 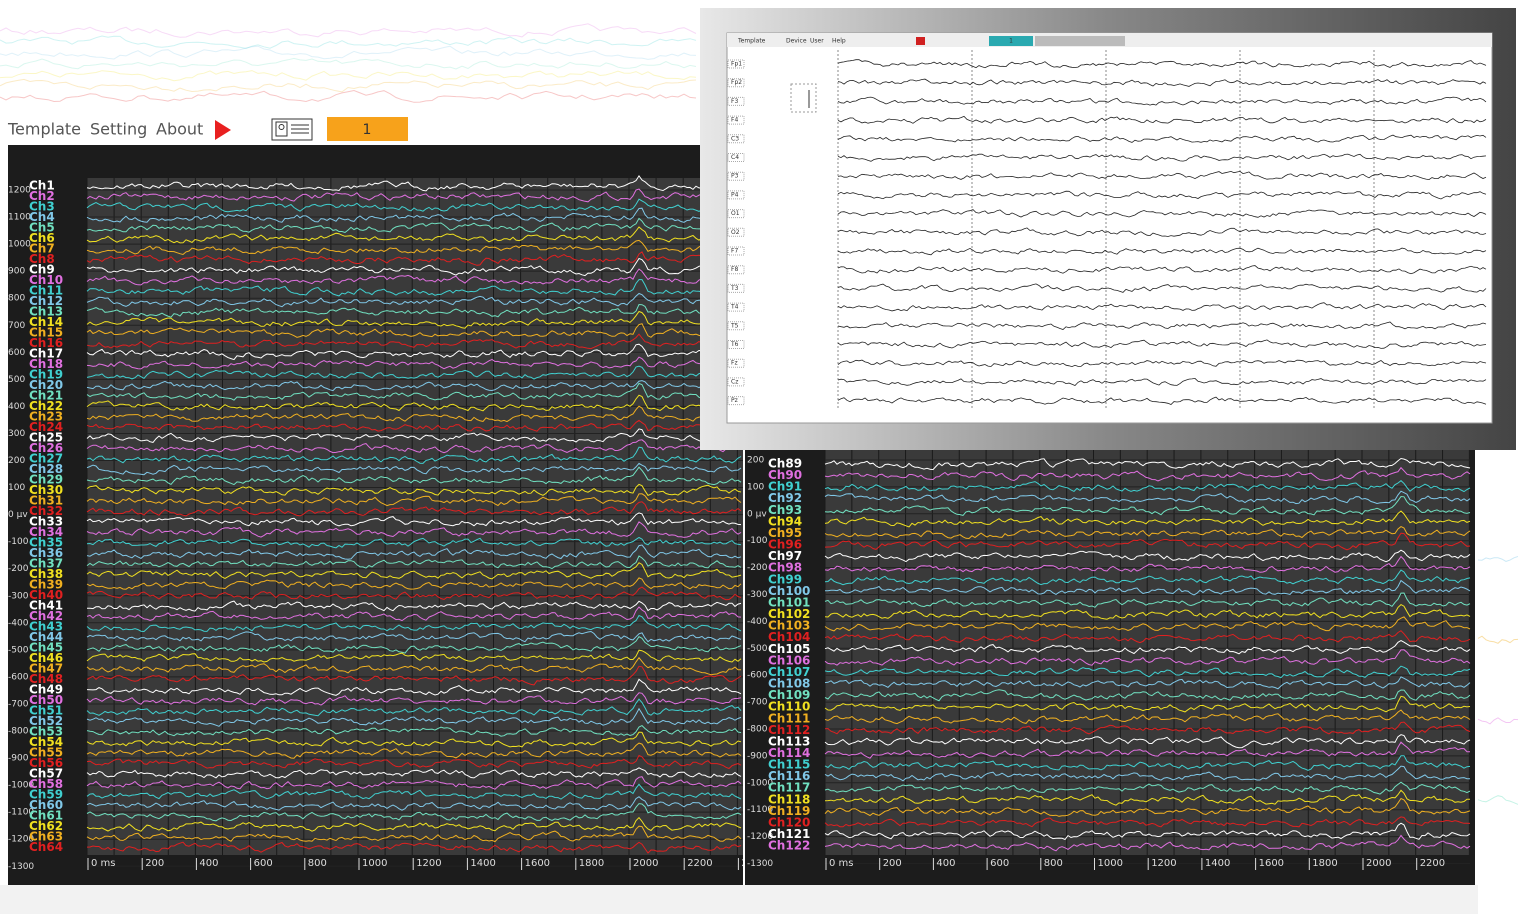 I want to click on channel-label: Ch105, so click(x=789, y=649).